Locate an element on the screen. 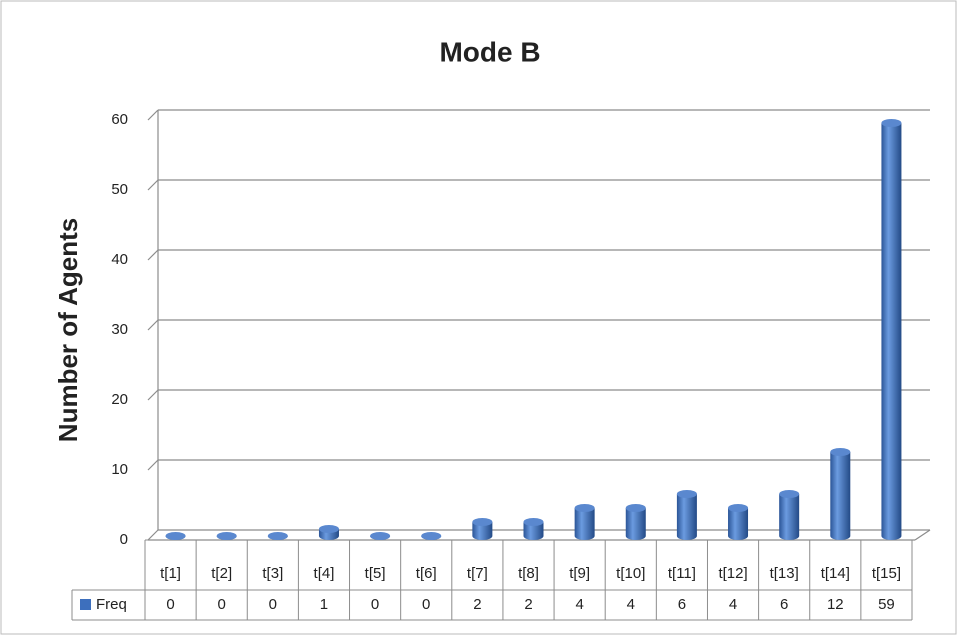 The image size is (957, 635). y-tick-label: 40 is located at coordinates (119, 259).